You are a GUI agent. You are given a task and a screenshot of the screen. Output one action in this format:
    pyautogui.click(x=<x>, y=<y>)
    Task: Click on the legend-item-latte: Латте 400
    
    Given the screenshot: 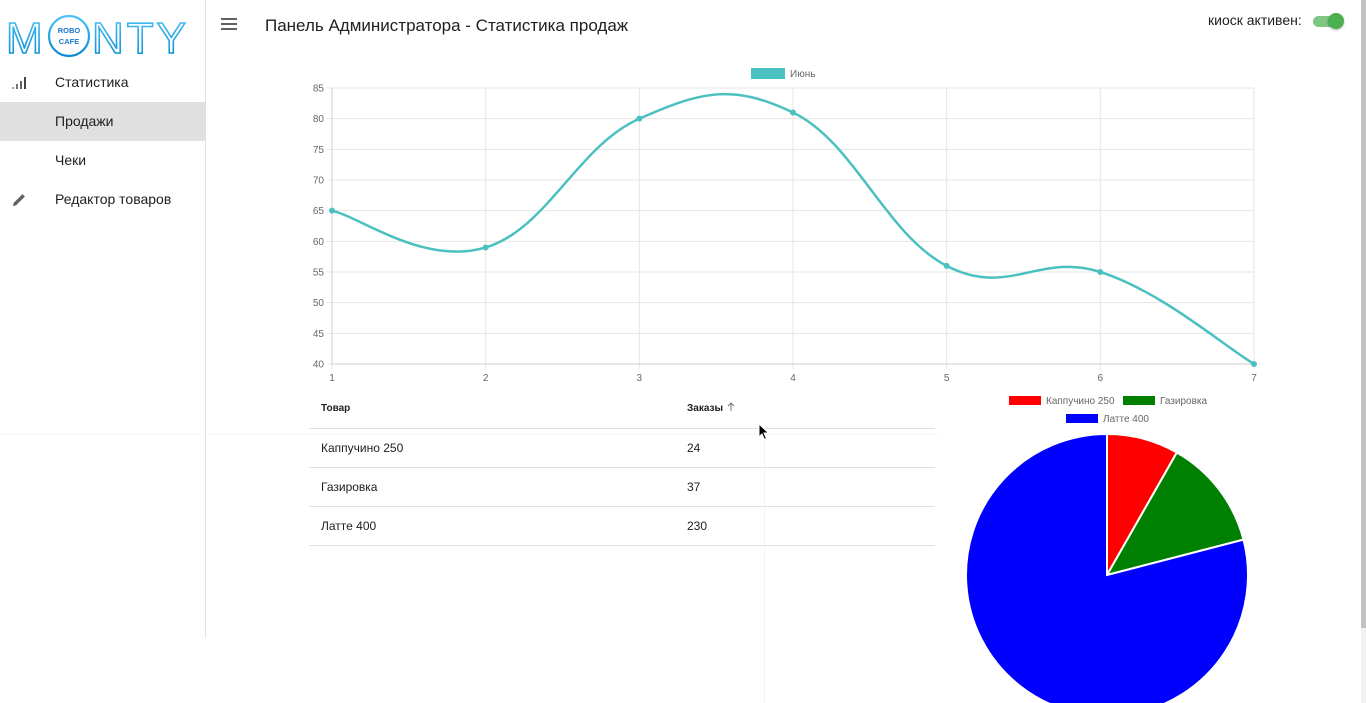 What is the action you would take?
    pyautogui.click(x=1107, y=419)
    